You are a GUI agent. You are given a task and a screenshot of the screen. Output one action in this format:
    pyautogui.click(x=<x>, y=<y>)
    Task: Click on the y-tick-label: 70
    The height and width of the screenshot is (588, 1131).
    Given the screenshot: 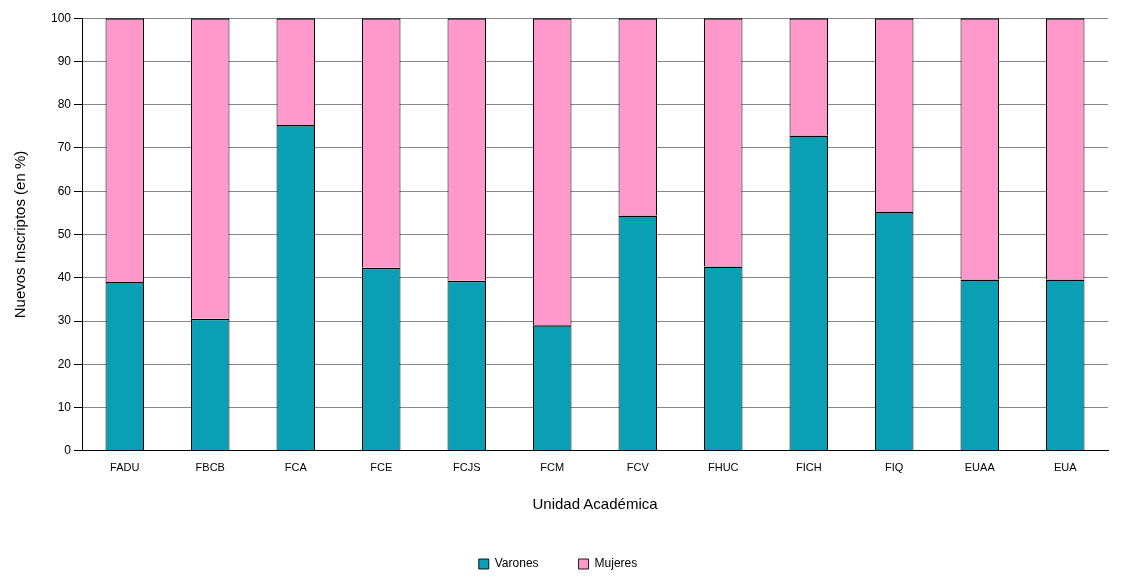 What is the action you would take?
    pyautogui.click(x=64, y=147)
    